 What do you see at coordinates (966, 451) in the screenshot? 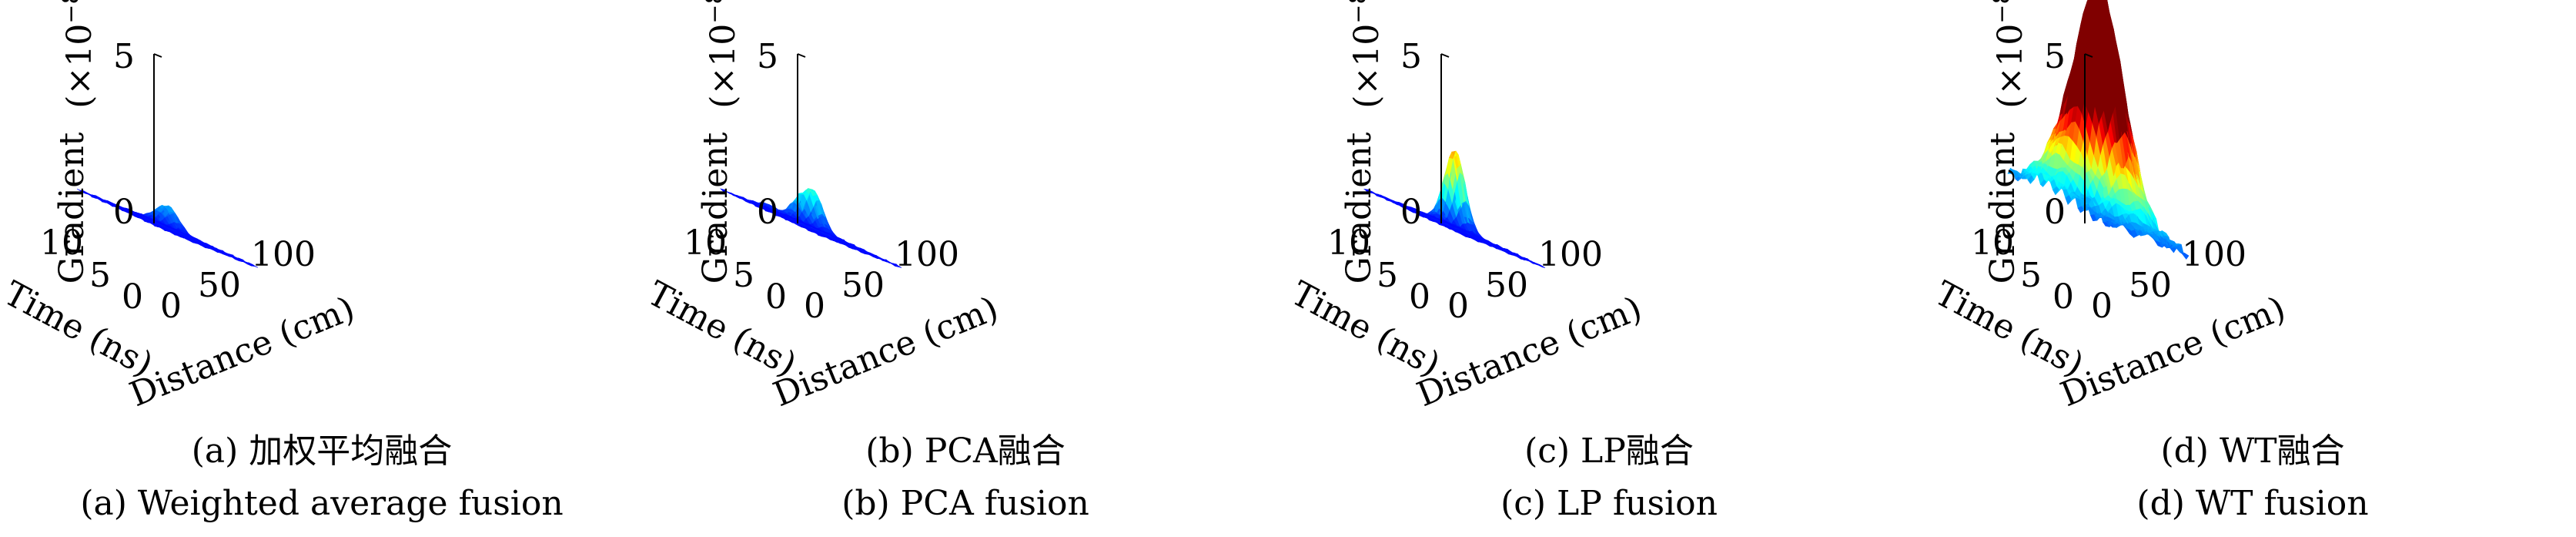
I see `caption-cn-b: (b) PCA融合` at bounding box center [966, 451].